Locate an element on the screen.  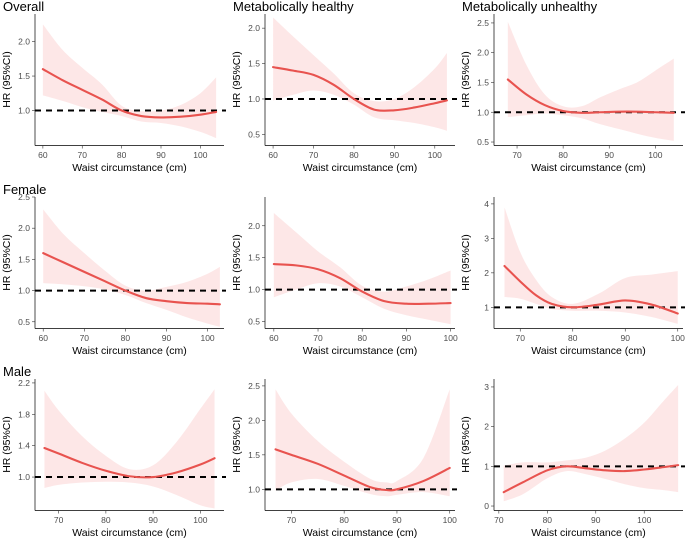
y-tick-label: 2.2 is located at coordinates (24, 383).